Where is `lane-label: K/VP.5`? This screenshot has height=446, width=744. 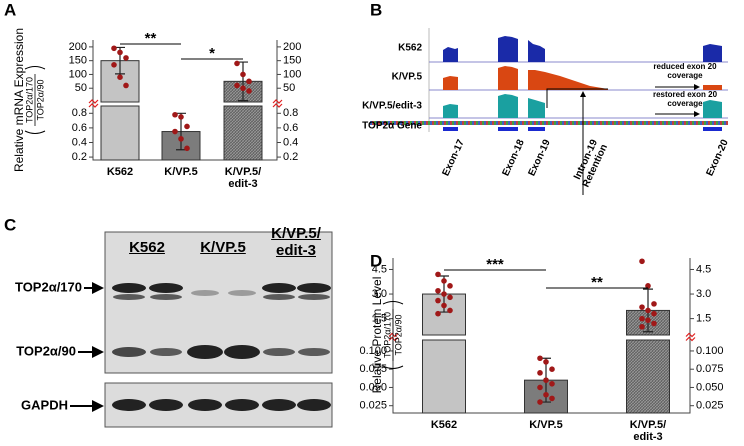
lane-label: K/VP.5 is located at coordinates (223, 247).